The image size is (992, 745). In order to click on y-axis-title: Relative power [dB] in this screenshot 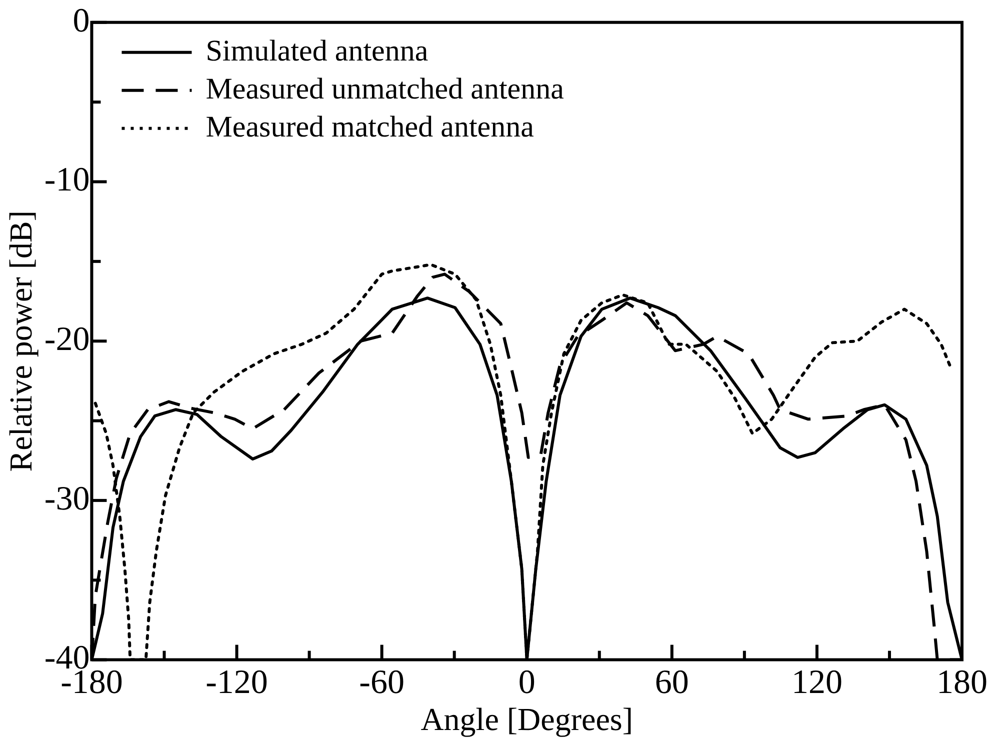, I will do `click(20, 341)`.